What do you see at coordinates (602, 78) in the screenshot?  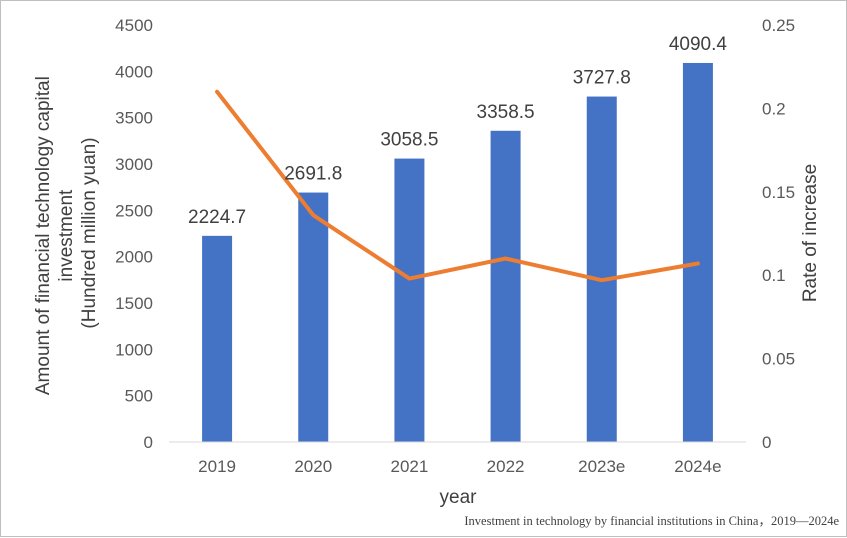 I see `data-label-2023e: 3727.8` at bounding box center [602, 78].